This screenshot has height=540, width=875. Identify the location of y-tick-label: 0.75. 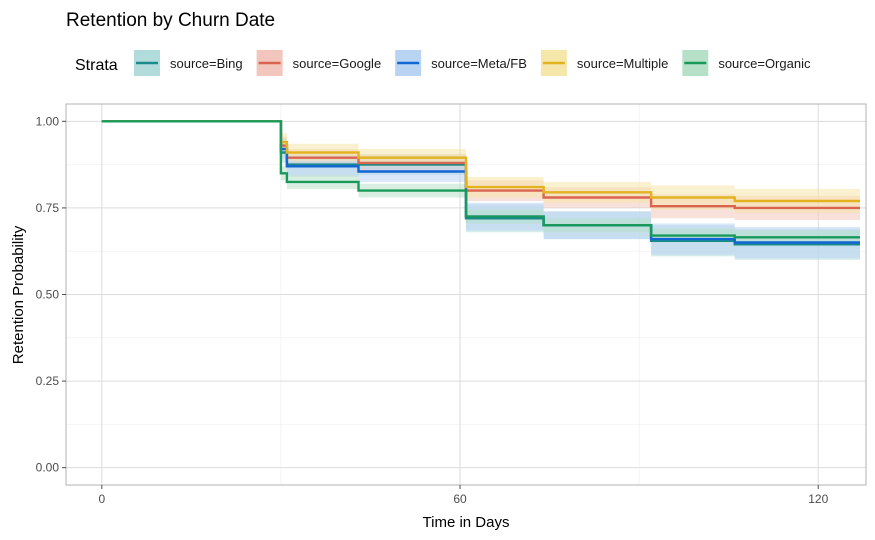
(48, 208).